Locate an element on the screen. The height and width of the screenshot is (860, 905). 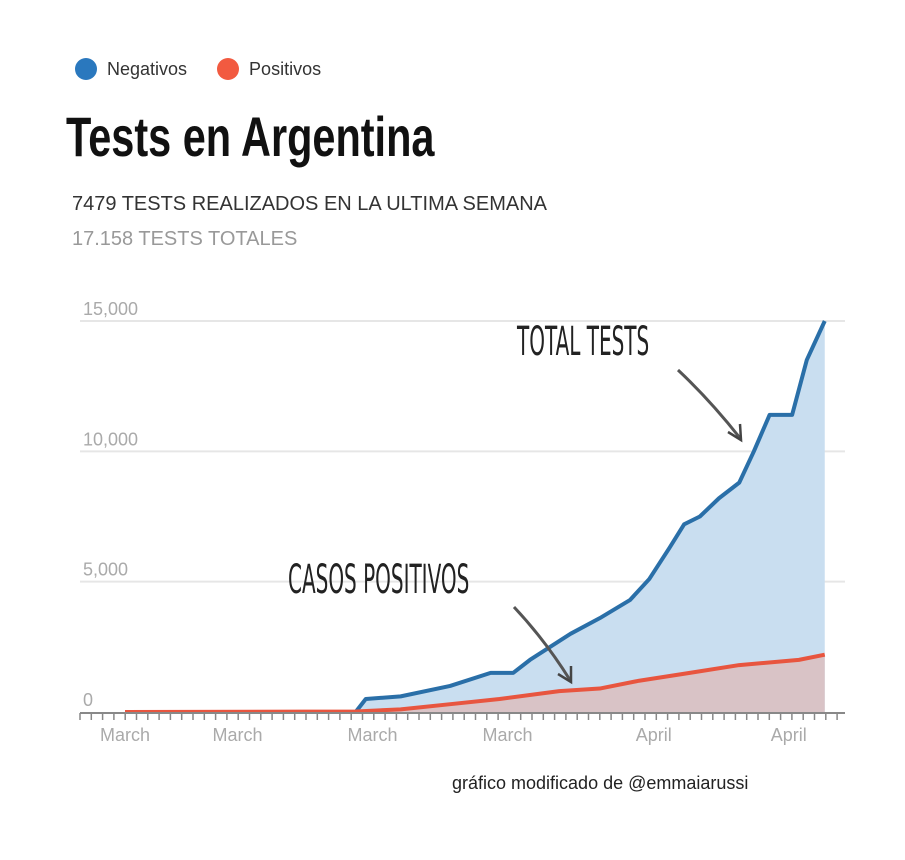
legend: Negativos Positivos is located at coordinates (198, 69).